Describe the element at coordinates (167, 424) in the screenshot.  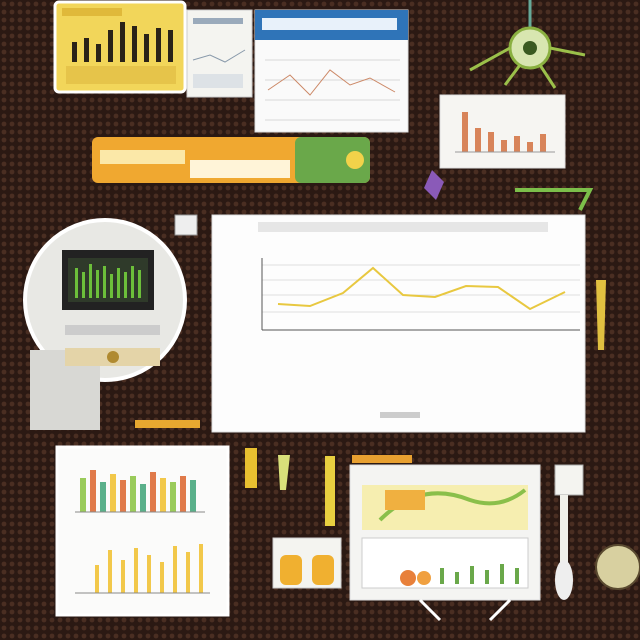
I see `yellow-stick` at that location.